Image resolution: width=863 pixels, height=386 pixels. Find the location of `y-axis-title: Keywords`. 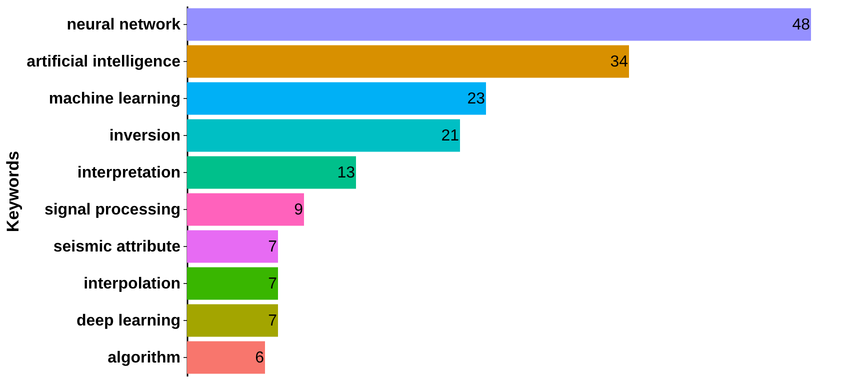

y-axis-title: Keywords is located at coordinates (13, 191).